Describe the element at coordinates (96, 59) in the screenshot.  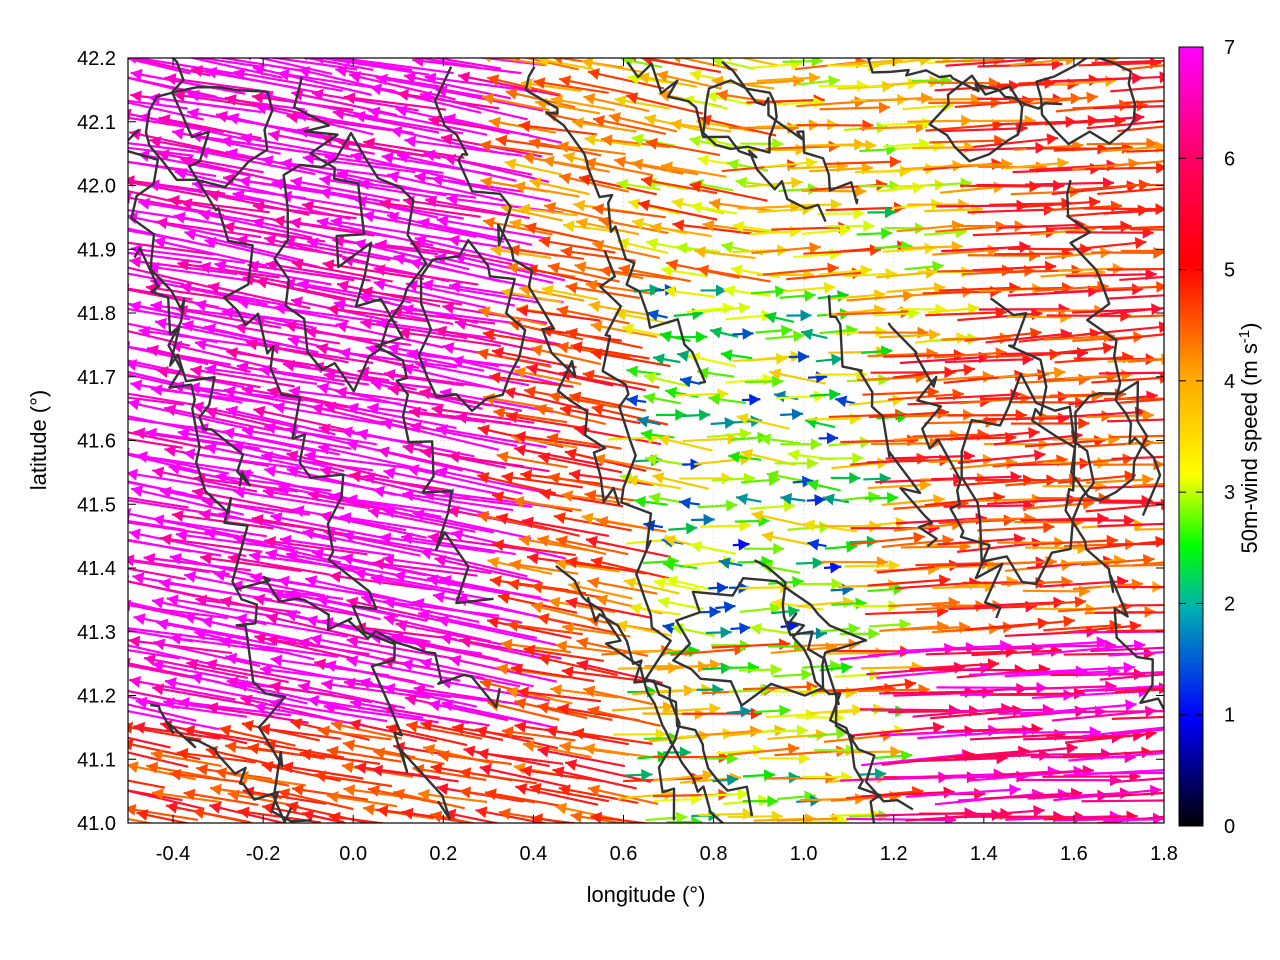
I see `y-tick-label: 42.2` at that location.